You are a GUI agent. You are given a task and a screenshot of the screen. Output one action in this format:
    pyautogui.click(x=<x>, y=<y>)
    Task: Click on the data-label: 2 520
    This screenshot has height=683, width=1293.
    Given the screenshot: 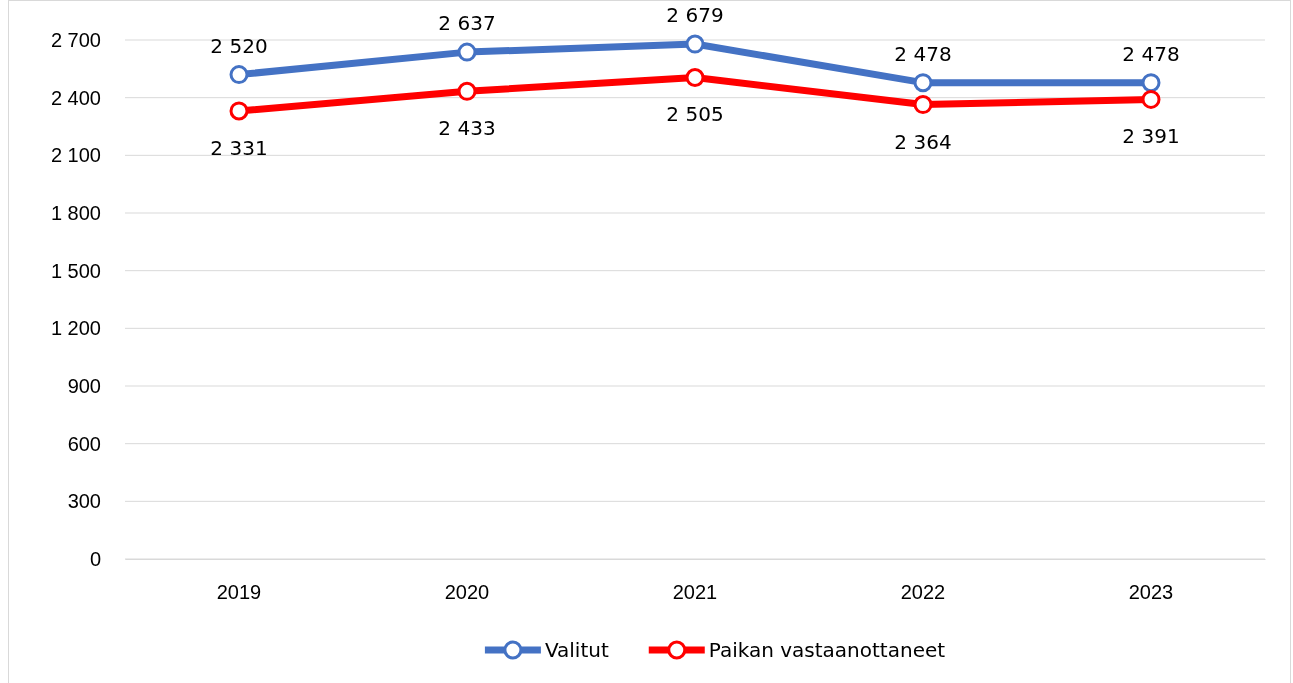 What is the action you would take?
    pyautogui.click(x=239, y=45)
    